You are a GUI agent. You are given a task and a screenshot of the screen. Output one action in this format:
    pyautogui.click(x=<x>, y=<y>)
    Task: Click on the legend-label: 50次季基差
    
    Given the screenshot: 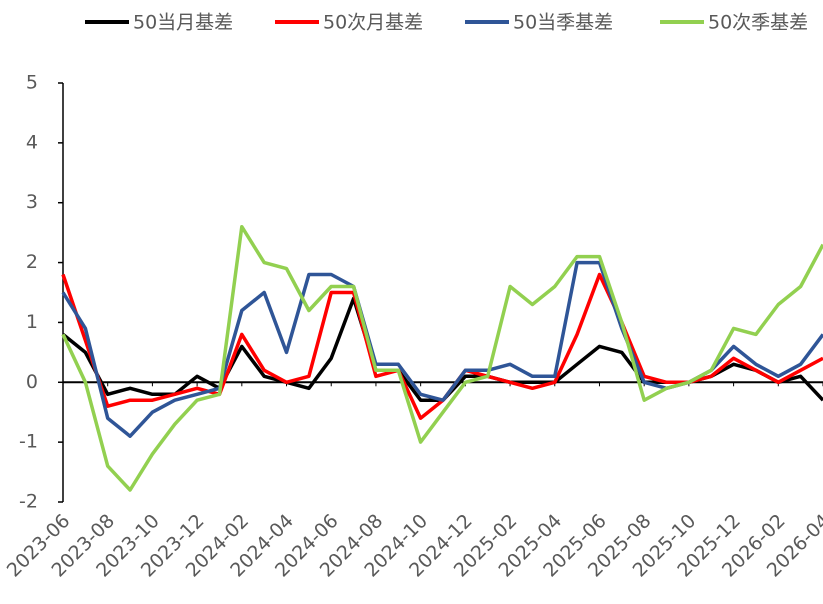 What is the action you would take?
    pyautogui.click(x=758, y=23)
    